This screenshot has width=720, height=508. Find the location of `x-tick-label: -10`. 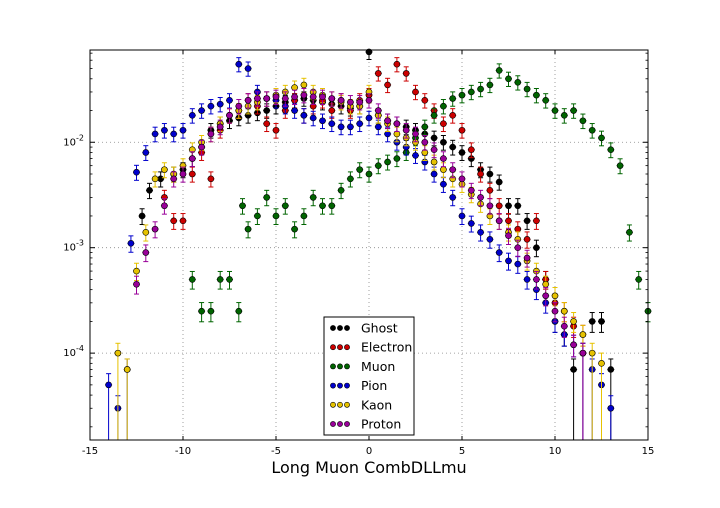

x-tick-label: -10 is located at coordinates (183, 451).